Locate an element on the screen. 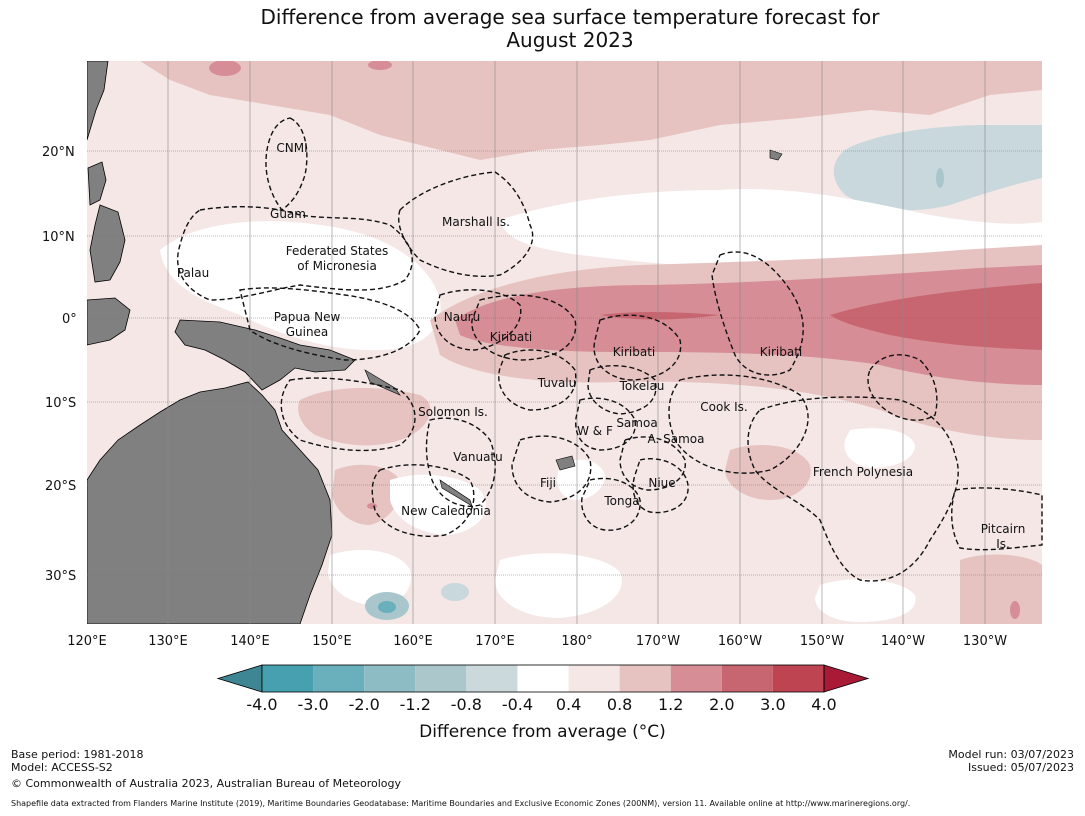 Image resolution: width=1085 pixels, height=816 pixels. region-label-fsm-2: of Micronesia is located at coordinates (337, 266).